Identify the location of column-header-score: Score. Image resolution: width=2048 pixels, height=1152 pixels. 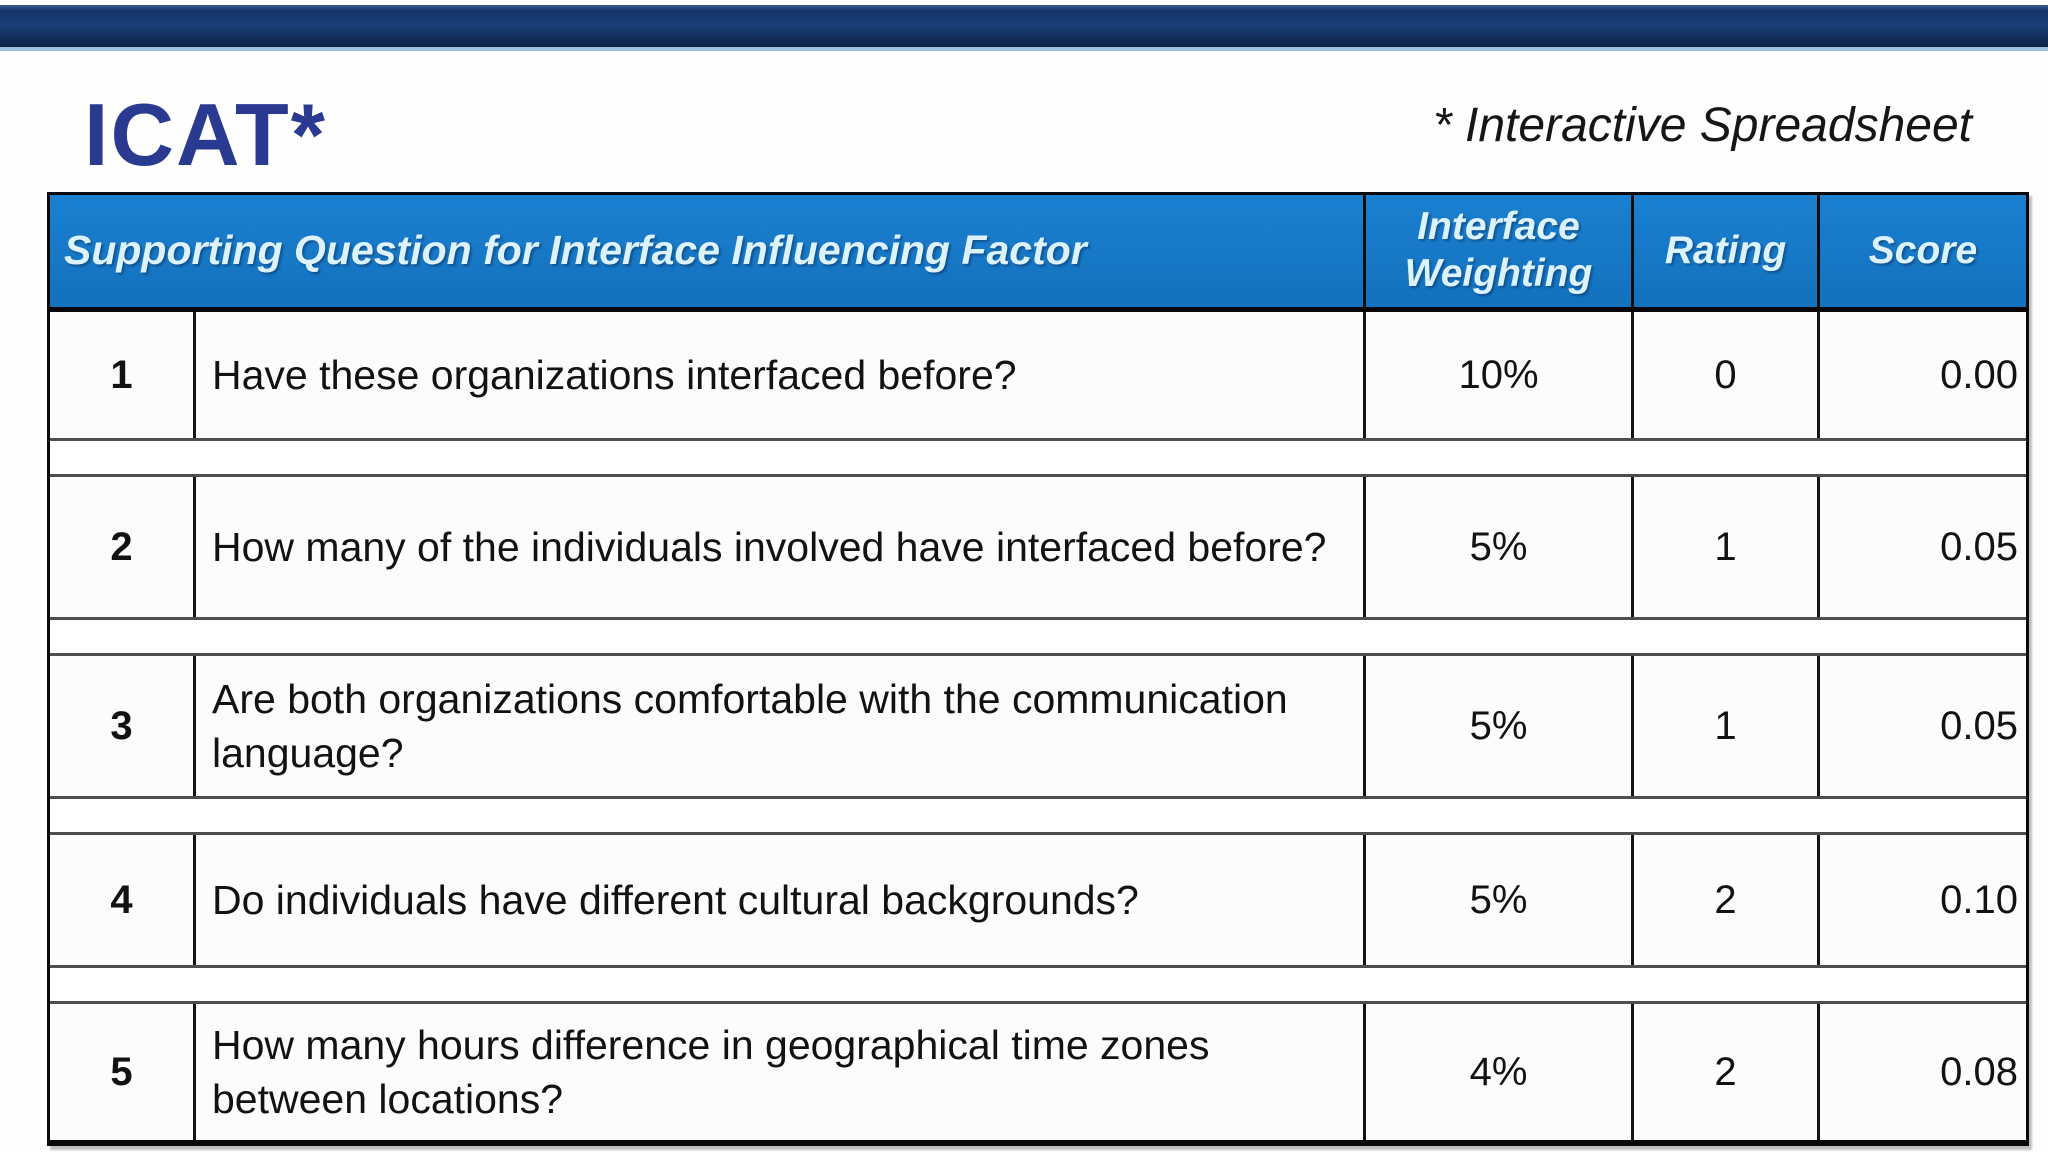
(1923, 253).